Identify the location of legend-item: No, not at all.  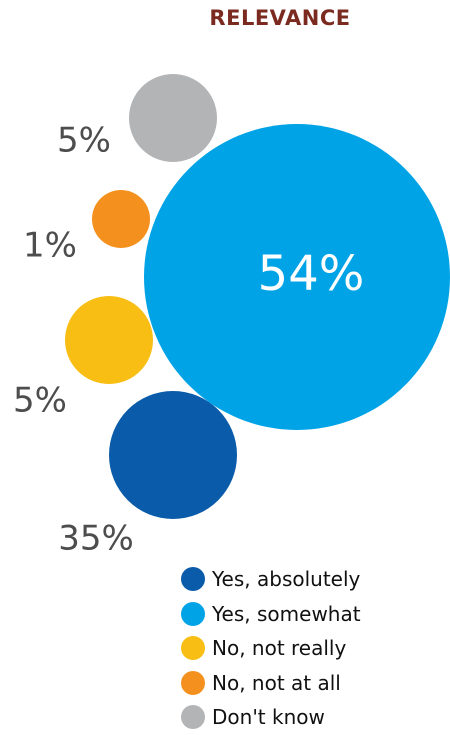
(271, 683).